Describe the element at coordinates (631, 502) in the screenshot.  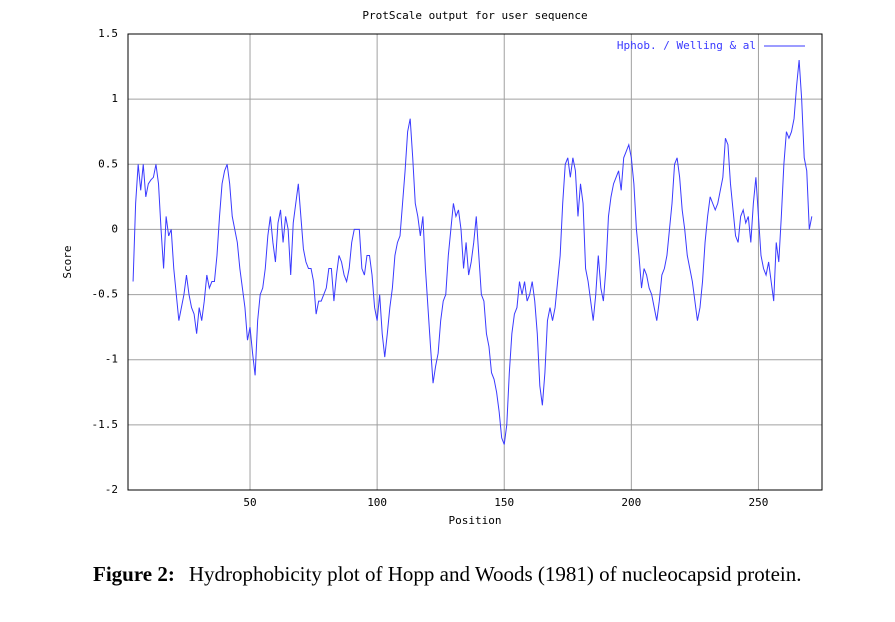
I see `x-tick-label: 200` at that location.